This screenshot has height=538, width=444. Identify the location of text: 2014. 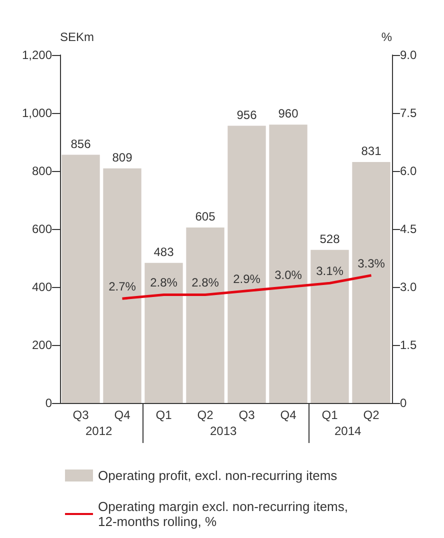
(348, 431).